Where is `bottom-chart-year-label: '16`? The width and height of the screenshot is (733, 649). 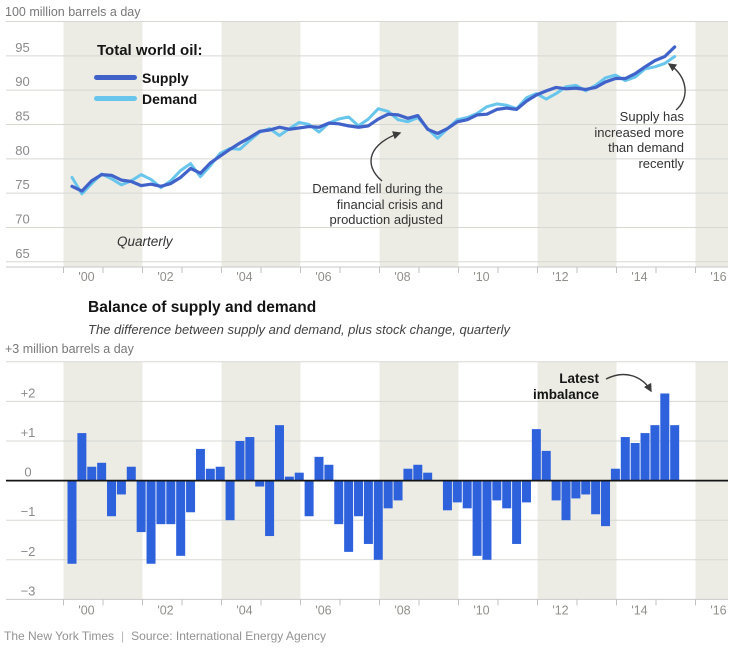 bottom-chart-year-label: '16 is located at coordinates (718, 611).